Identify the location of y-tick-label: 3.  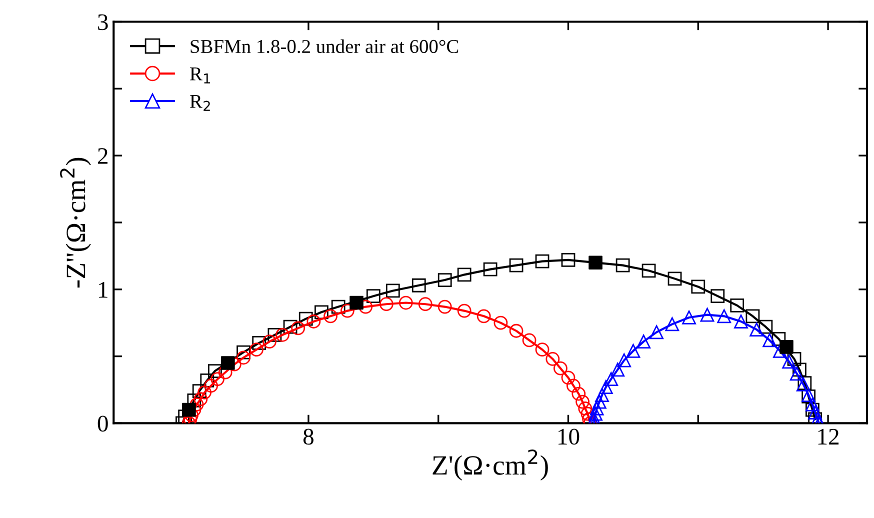
(103, 22).